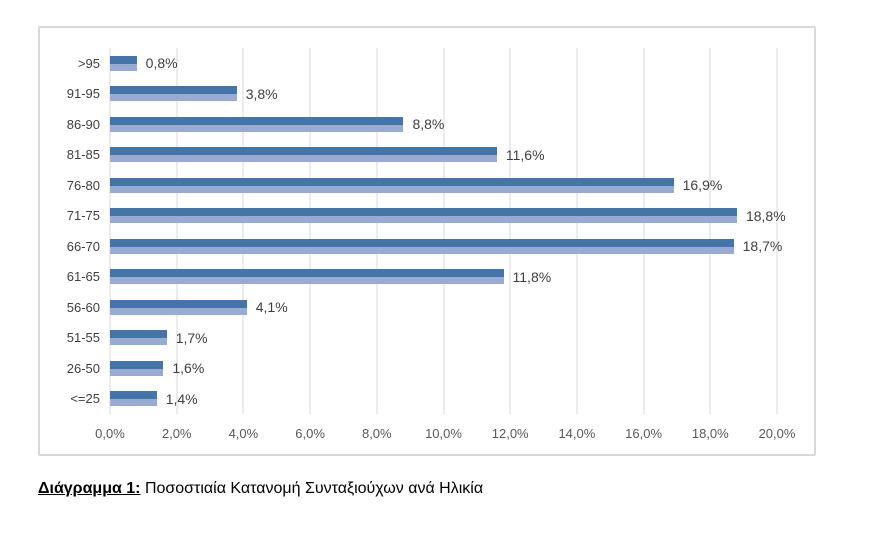 Image resolution: width=879 pixels, height=535 pixels. What do you see at coordinates (644, 433) in the screenshot?
I see `x-tick-label: 16,0%` at bounding box center [644, 433].